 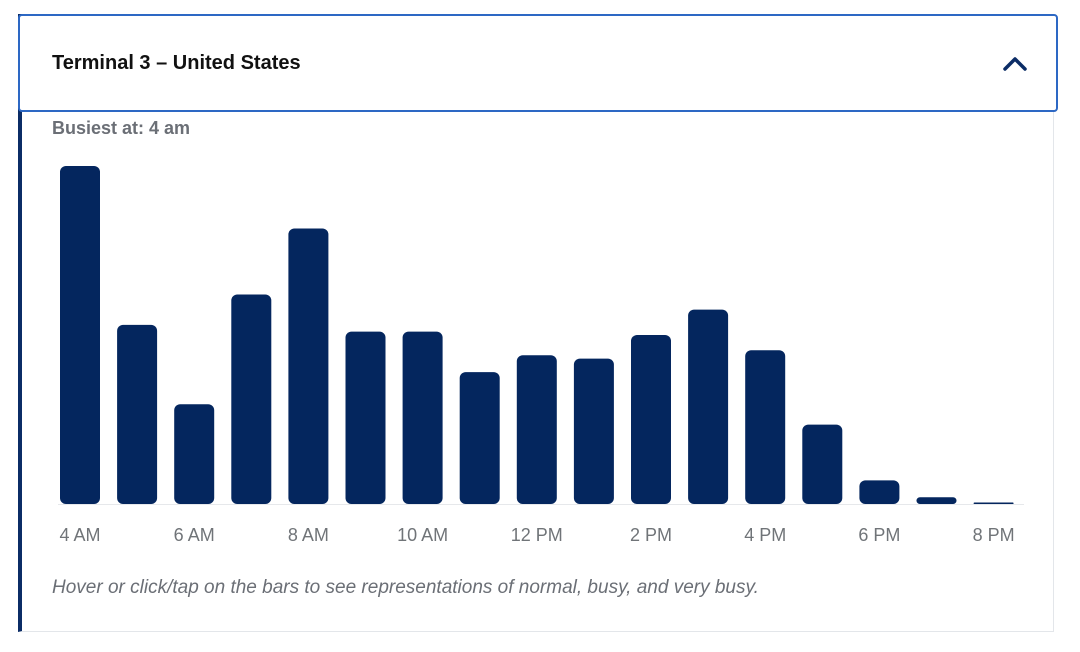 I want to click on x-tick-label: 12 PM, so click(x=537, y=535).